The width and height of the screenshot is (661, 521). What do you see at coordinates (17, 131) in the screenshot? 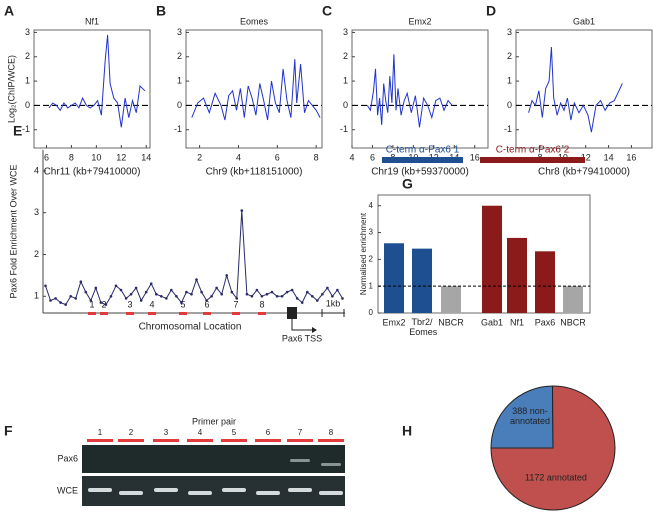
I see `panel-letter: E` at bounding box center [17, 131].